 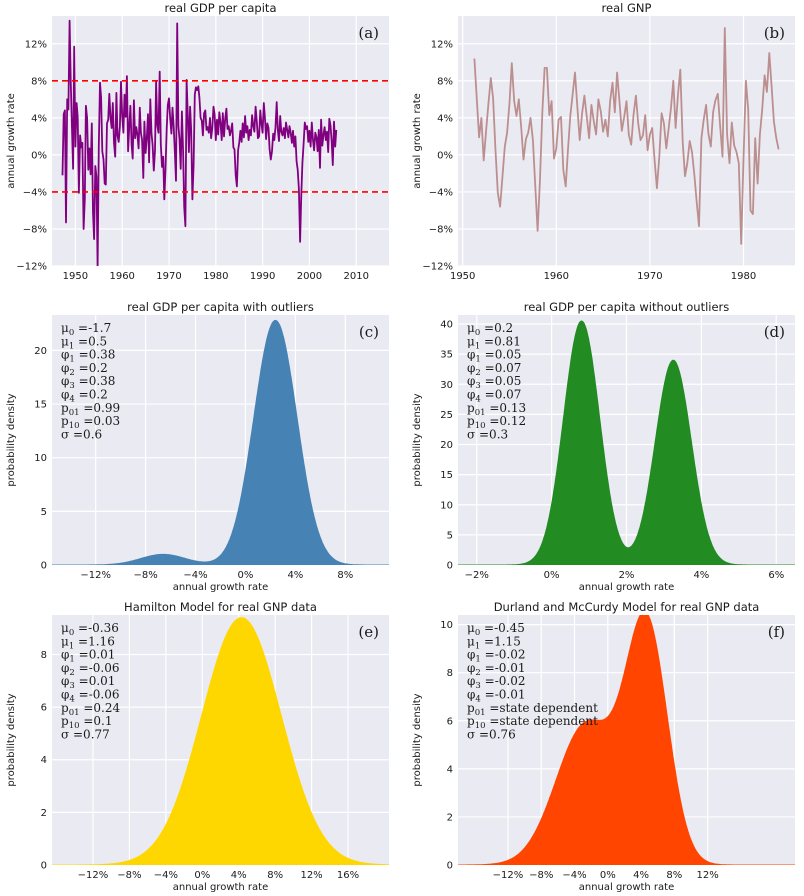 What do you see at coordinates (44, 760) in the screenshot?
I see `y-tick-label: 4` at bounding box center [44, 760].